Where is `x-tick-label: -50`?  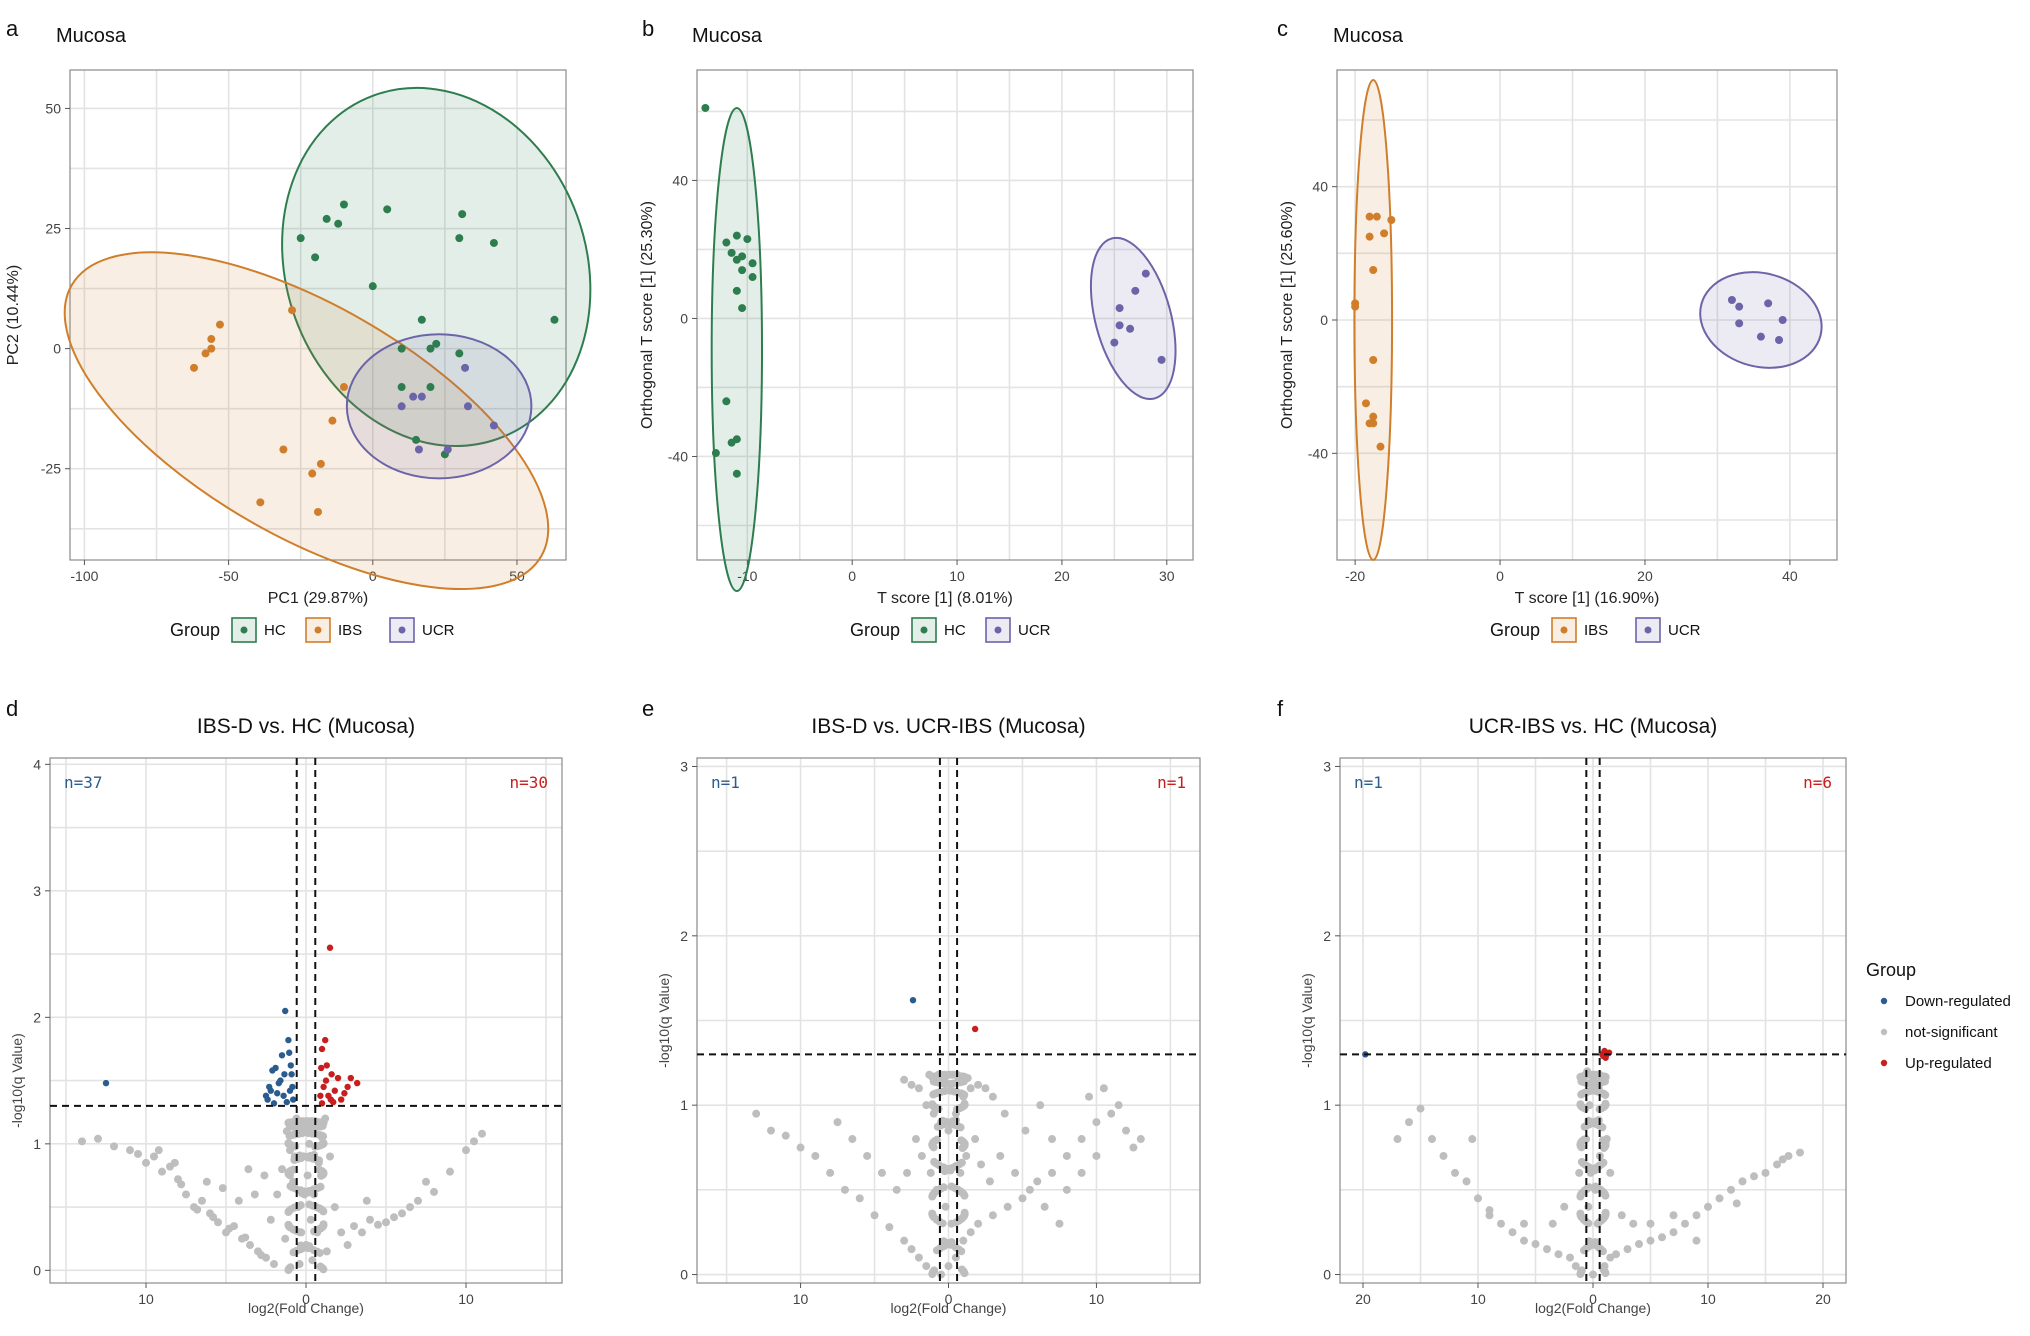 x-tick-label: -50 is located at coordinates (228, 576).